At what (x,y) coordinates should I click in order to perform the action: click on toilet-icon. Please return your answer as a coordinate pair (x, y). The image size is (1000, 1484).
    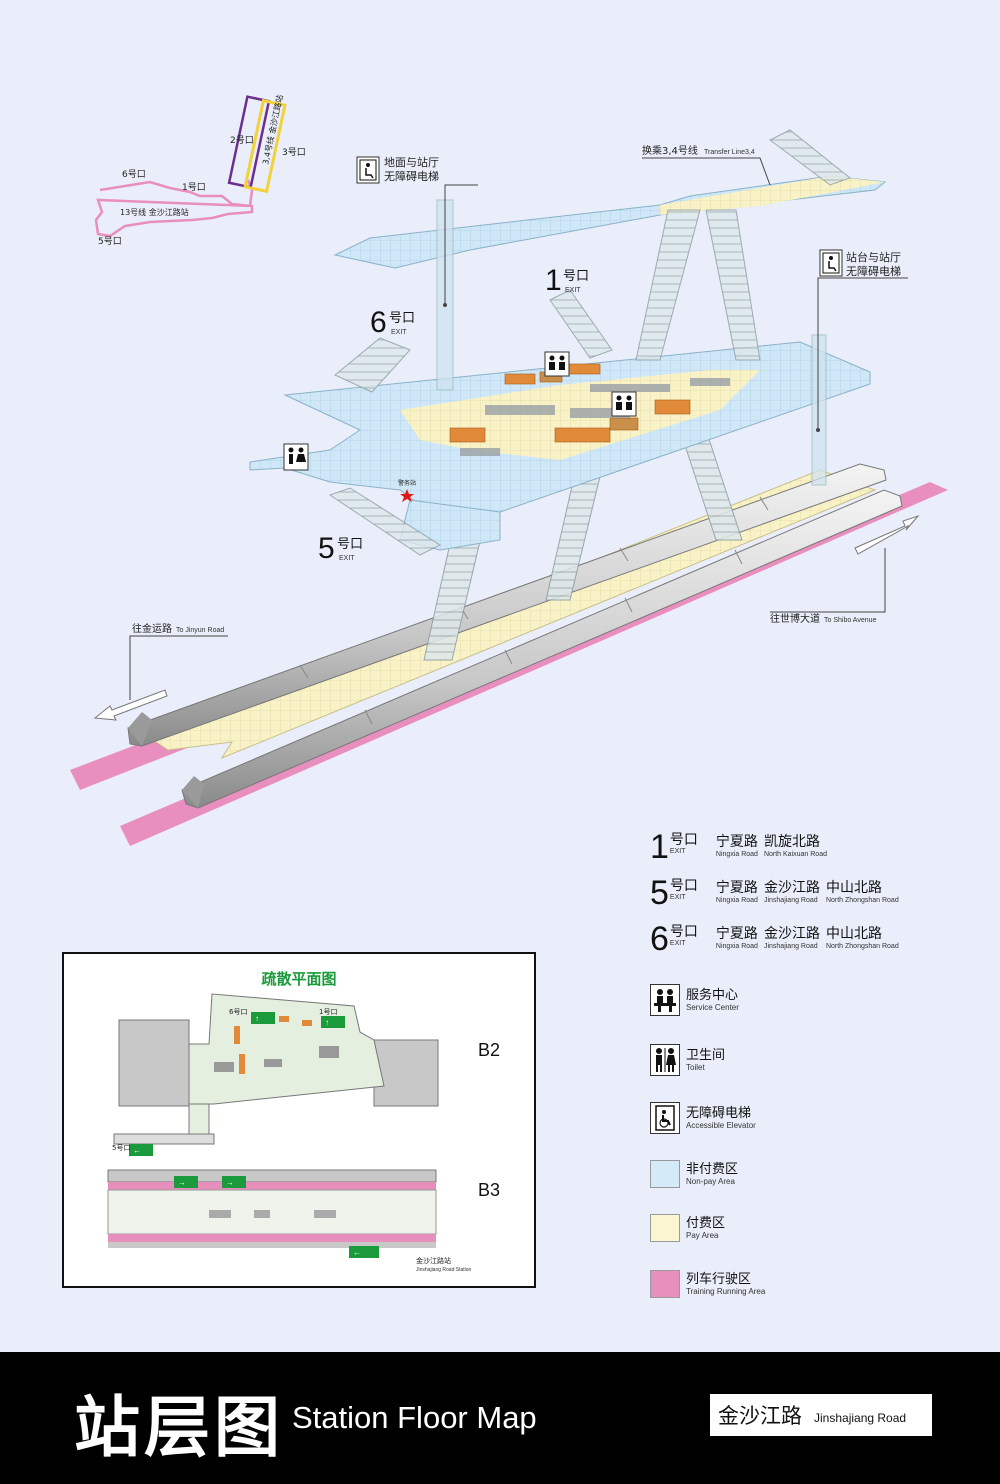
    Looking at the image, I should click on (665, 1060).